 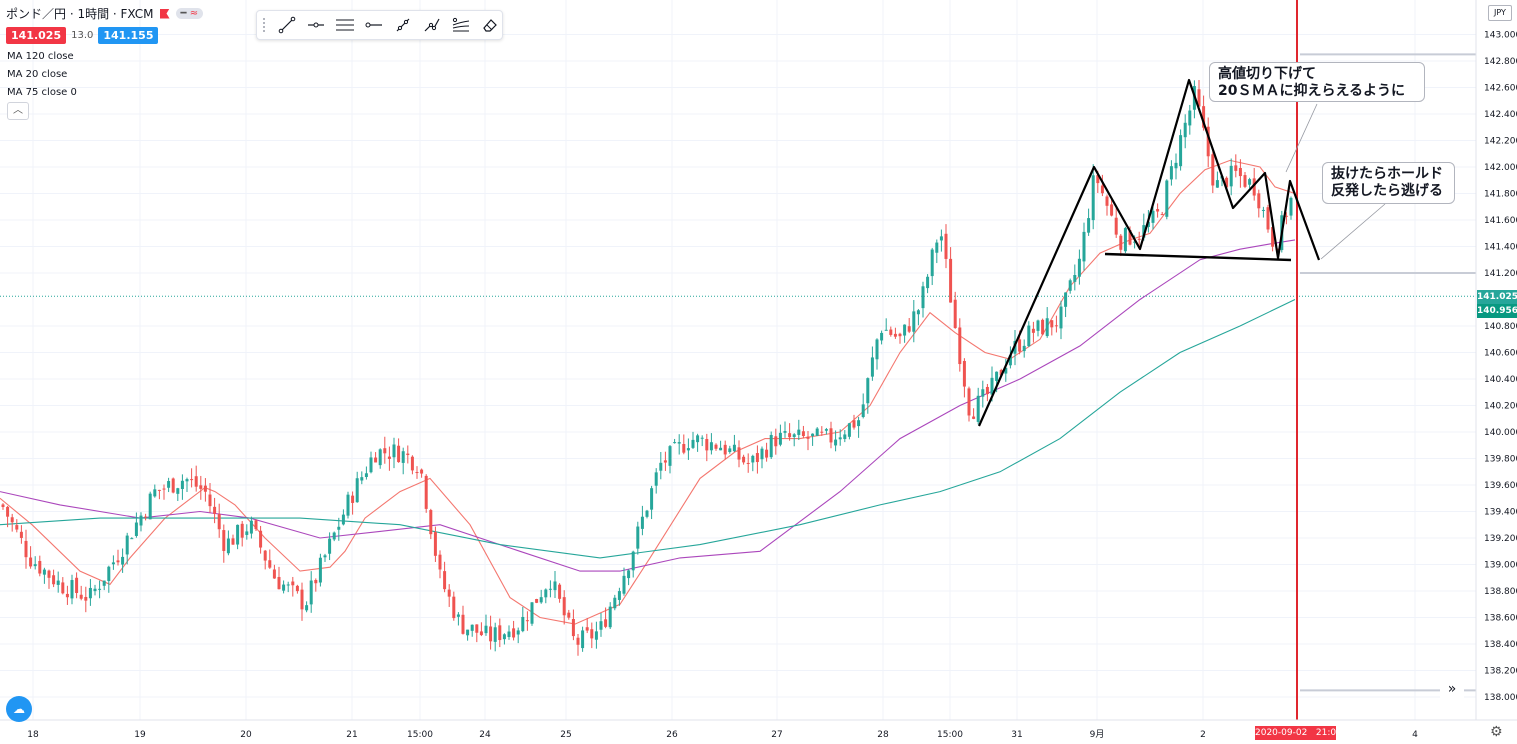 What do you see at coordinates (37, 74) in the screenshot?
I see `ma-20-label: MA 20 close` at bounding box center [37, 74].